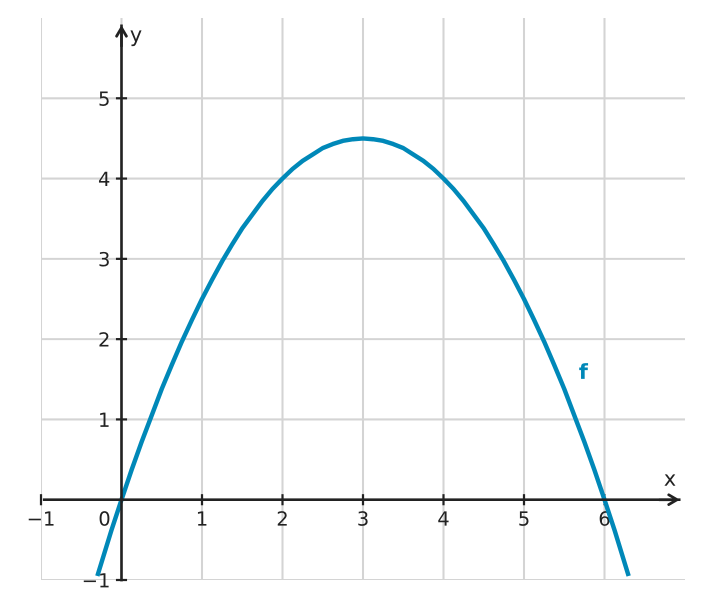  What do you see at coordinates (363, 518) in the screenshot?
I see `x-tick-label: 3` at bounding box center [363, 518].